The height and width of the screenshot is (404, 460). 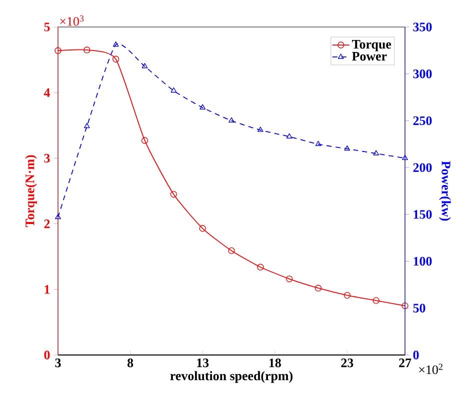 What do you see at coordinates (422, 121) in the screenshot?
I see `y2-tick-label: 250` at bounding box center [422, 121].